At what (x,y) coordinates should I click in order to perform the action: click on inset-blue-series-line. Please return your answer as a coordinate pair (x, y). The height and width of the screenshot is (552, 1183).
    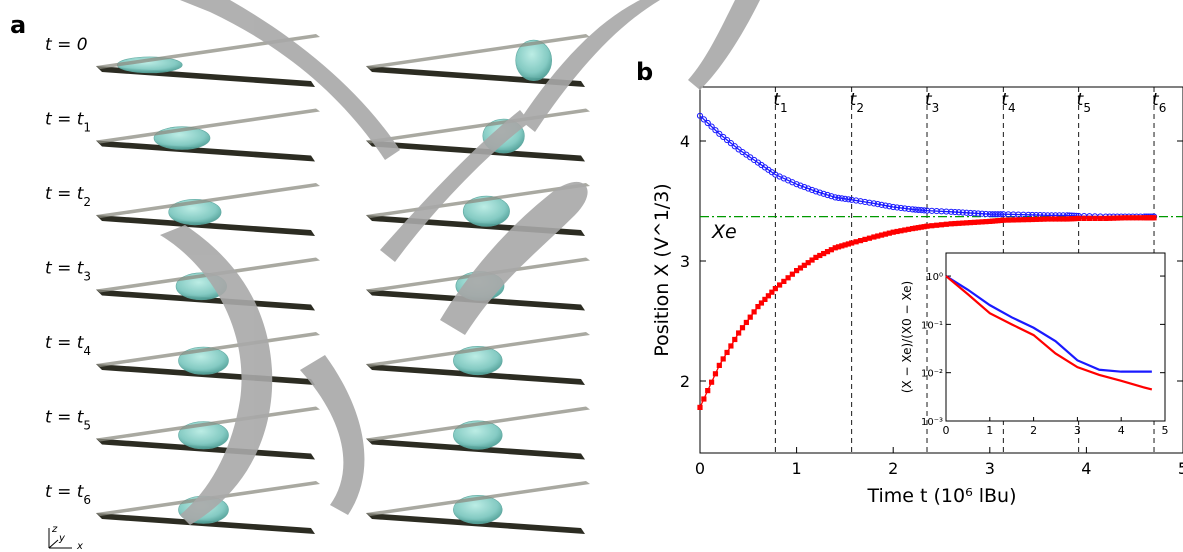
    Looking at the image, I should click on (1048, 324).